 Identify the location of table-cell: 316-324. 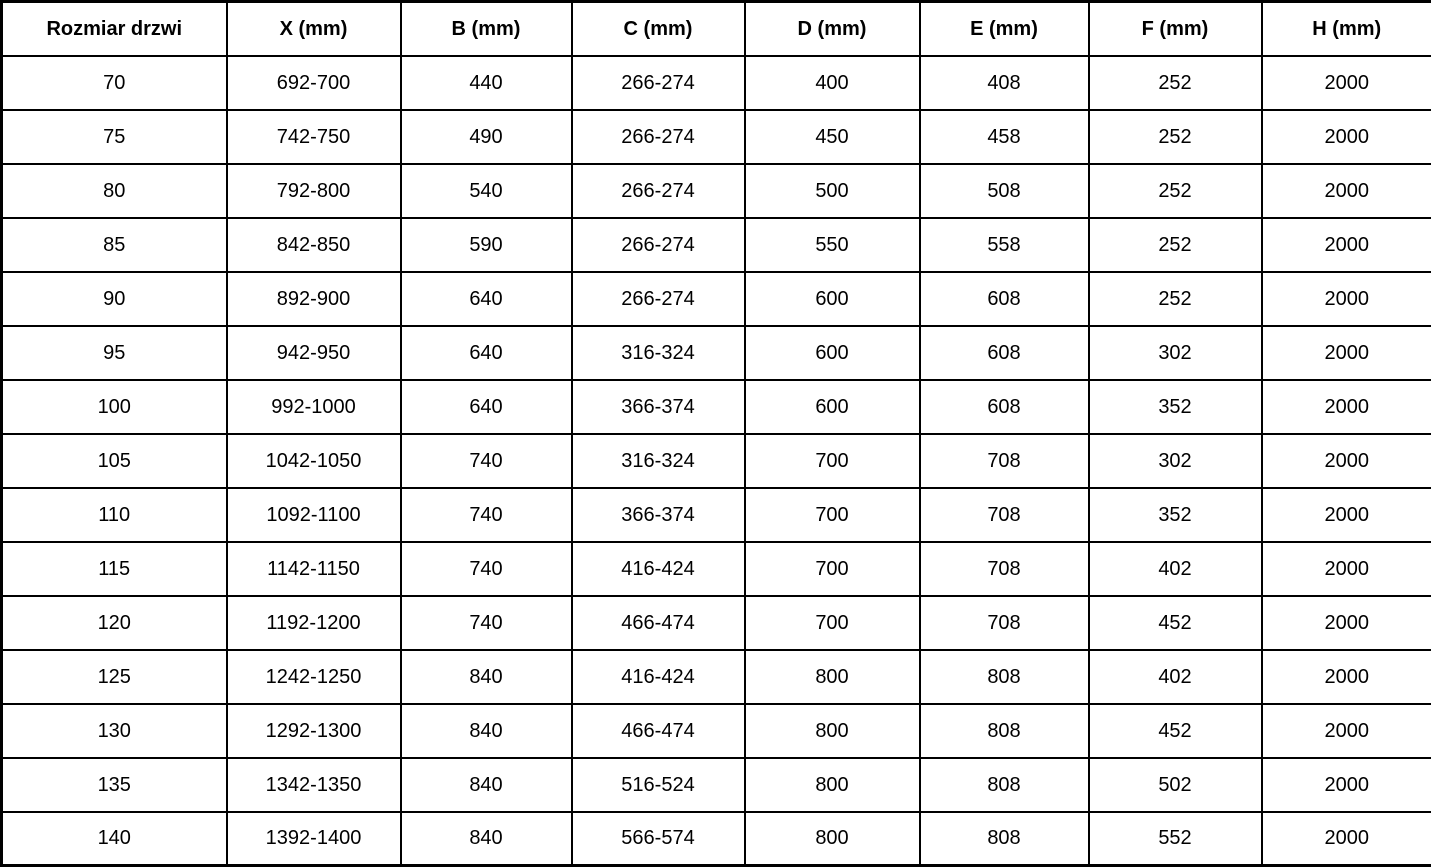
(658, 461).